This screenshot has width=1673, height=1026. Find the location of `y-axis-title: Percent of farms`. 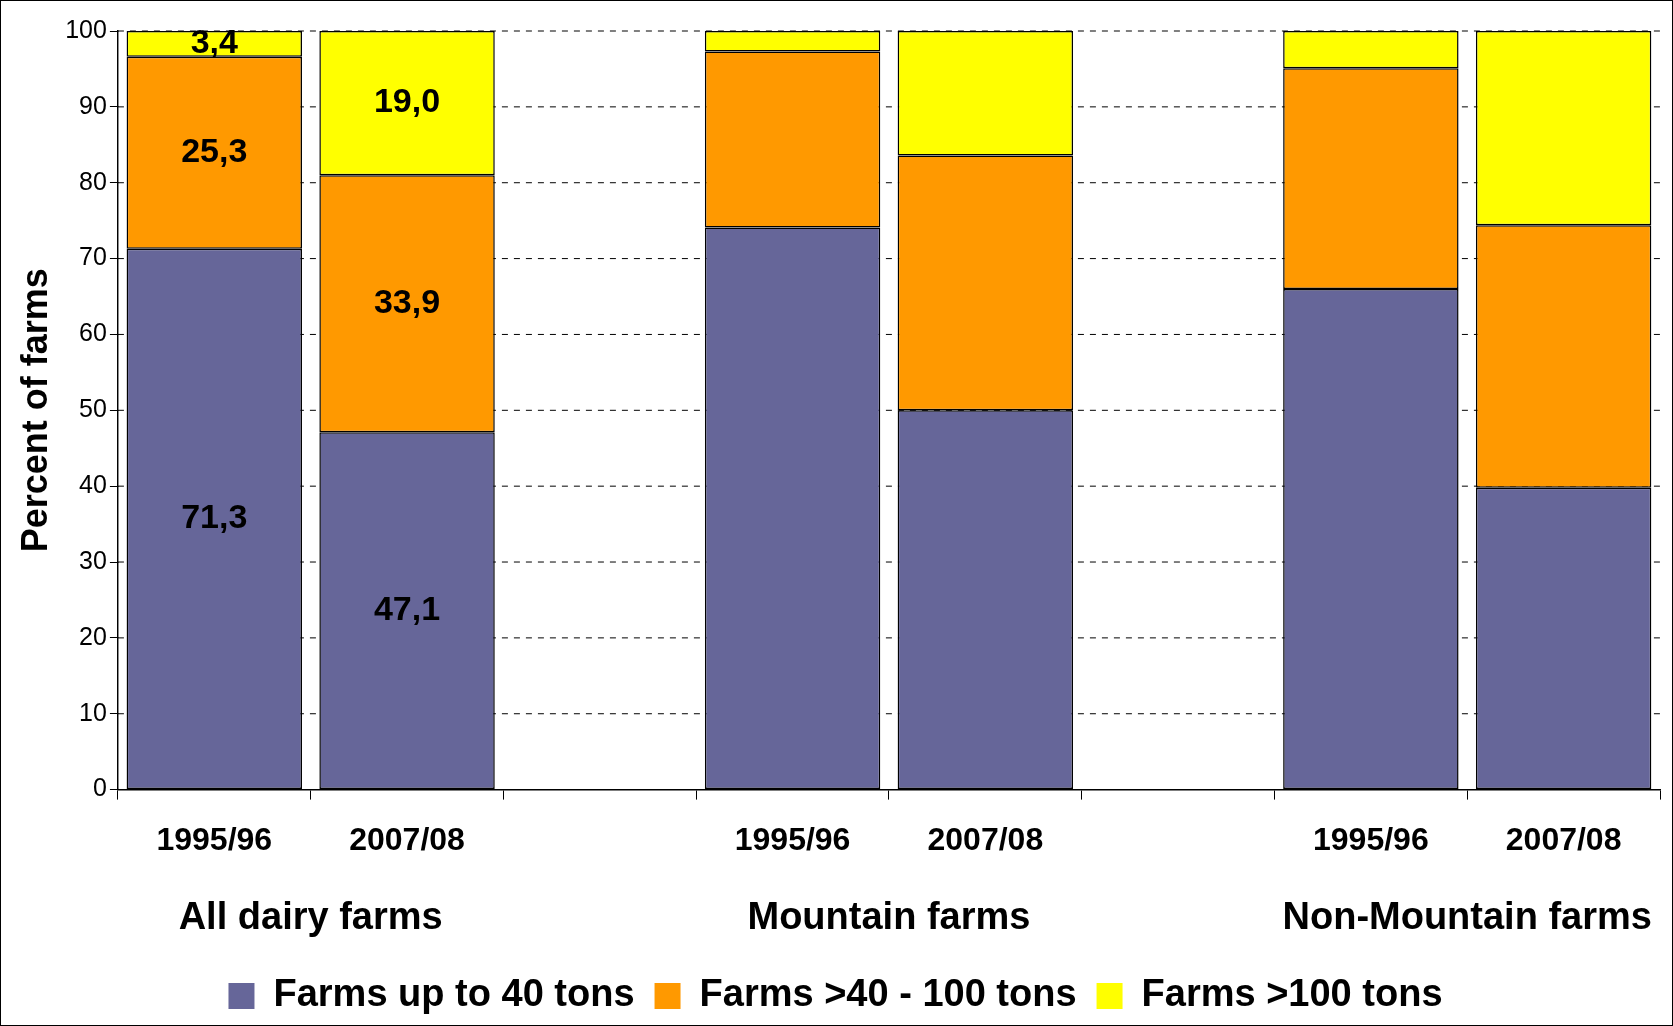

y-axis-title: Percent of farms is located at coordinates (34, 410).